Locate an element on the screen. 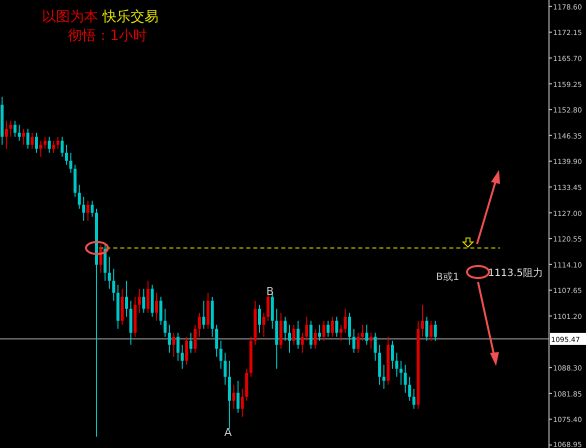 The width and height of the screenshot is (586, 448). annotation: 1113.5阻力 is located at coordinates (515, 273).